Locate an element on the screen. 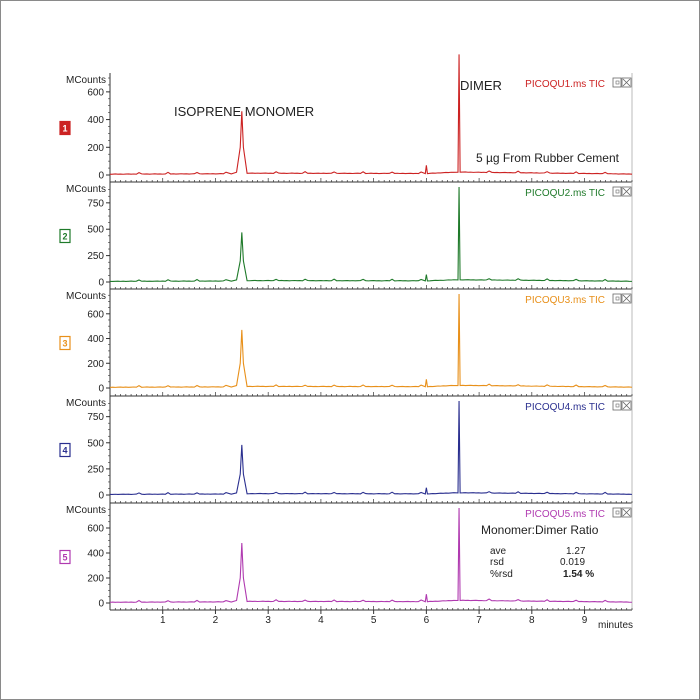 This screenshot has height=700, width=700. trace-title: PICOQU3.ms TIC is located at coordinates (565, 300).